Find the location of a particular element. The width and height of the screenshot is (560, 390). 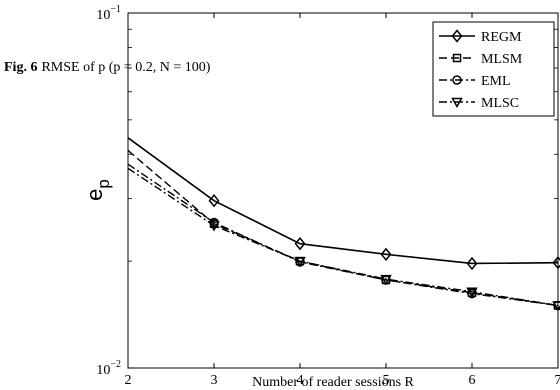

legend-item-mlsc: MLSC is located at coordinates (479, 103).